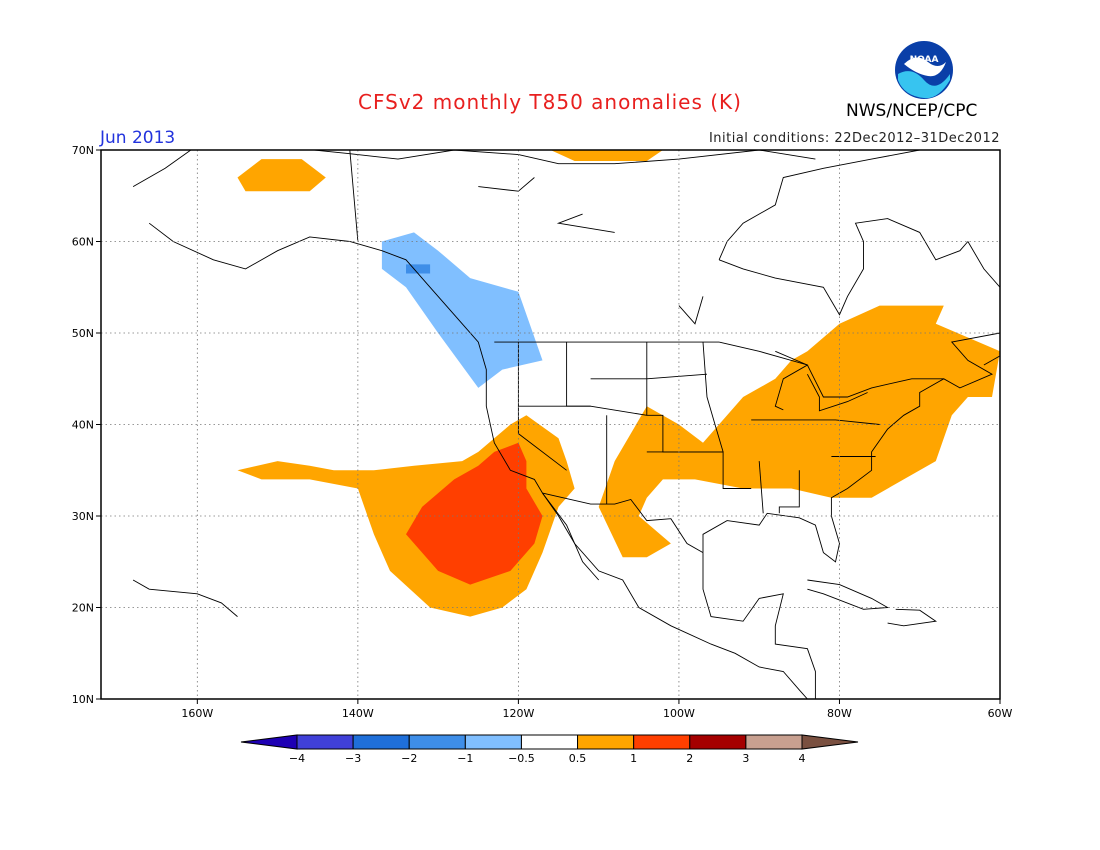 The height and width of the screenshot is (850, 1100). Describe the element at coordinates (521, 758) in the screenshot. I see `colorbar-label: −0.5` at that location.